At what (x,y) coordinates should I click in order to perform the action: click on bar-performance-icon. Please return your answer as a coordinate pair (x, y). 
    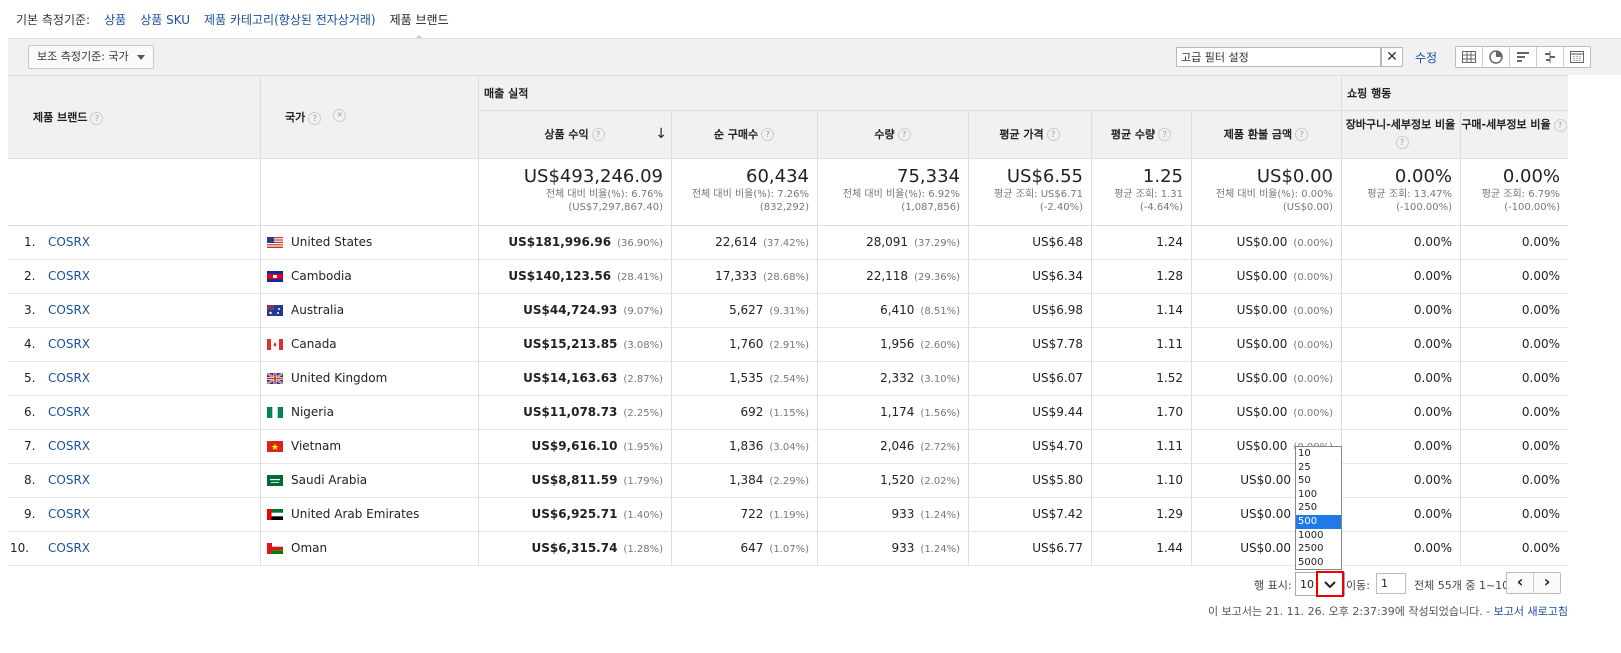
    Looking at the image, I should click on (1523, 57).